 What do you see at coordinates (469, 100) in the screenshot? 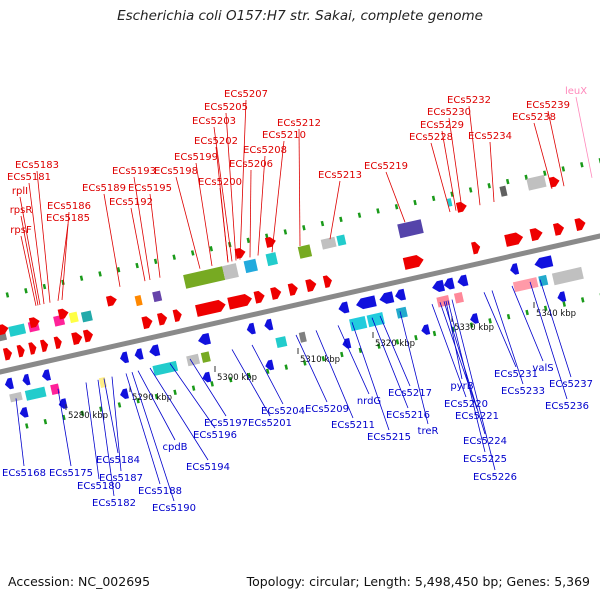
I see `forward-gene-label: ECs5232` at bounding box center [469, 100].